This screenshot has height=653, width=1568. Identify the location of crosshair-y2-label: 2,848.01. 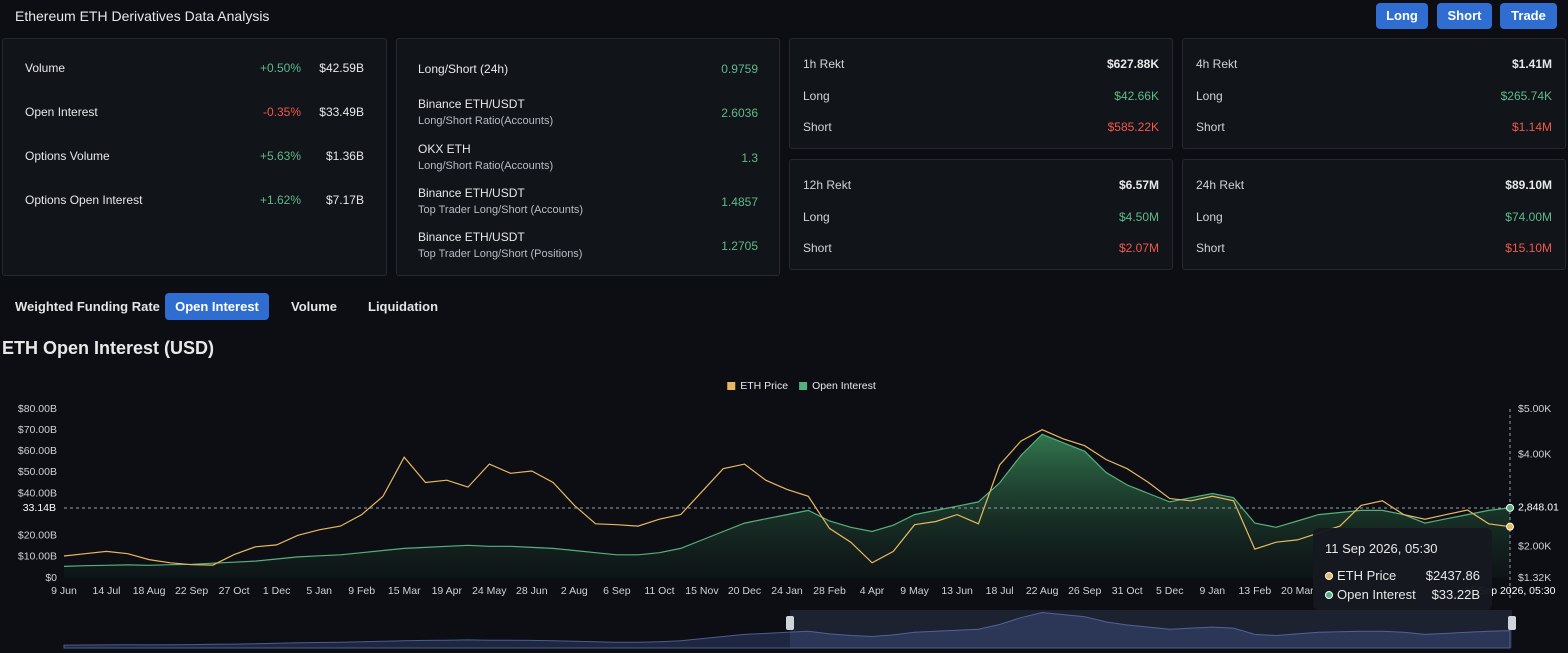
(1538, 508).